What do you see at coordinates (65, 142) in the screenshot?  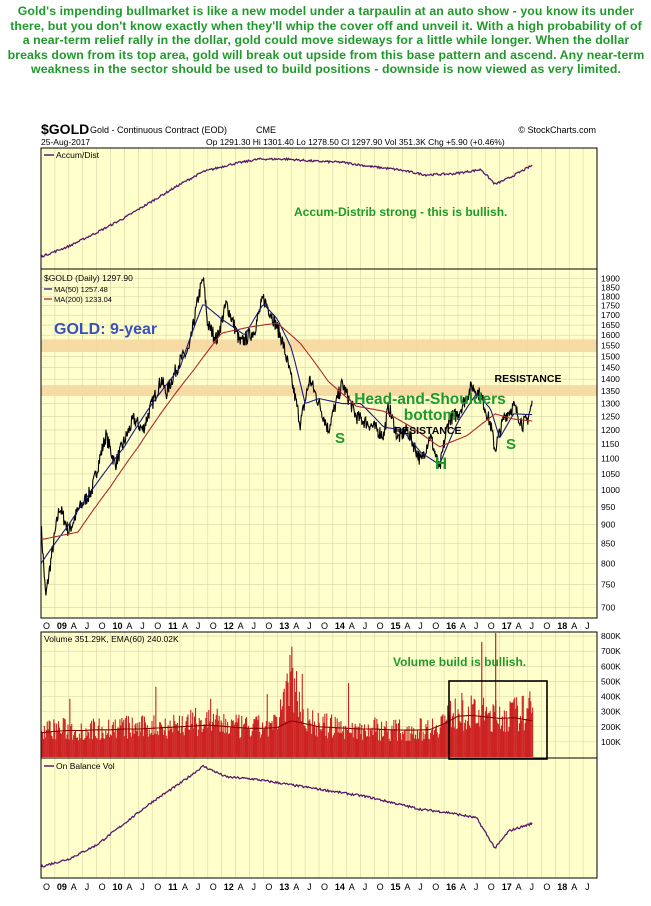 I see `chart-date: 25-Aug-2017` at bounding box center [65, 142].